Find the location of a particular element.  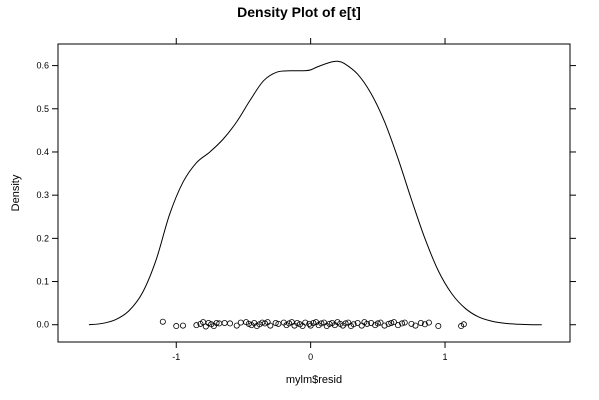

y-tick-label: 0.1 is located at coordinates (42, 282).